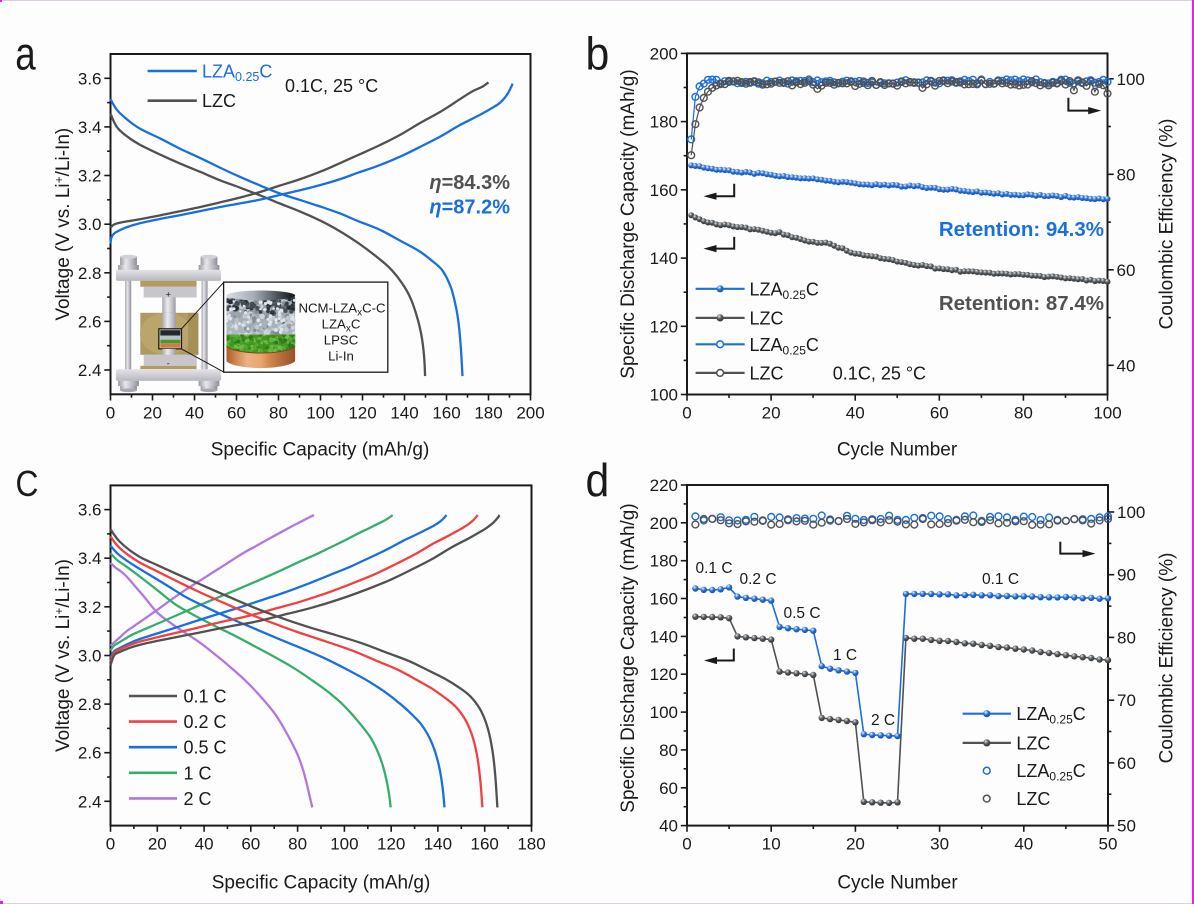 The width and height of the screenshot is (1194, 904). Describe the element at coordinates (90, 370) in the screenshot. I see `svg-text: 2.4` at that location.